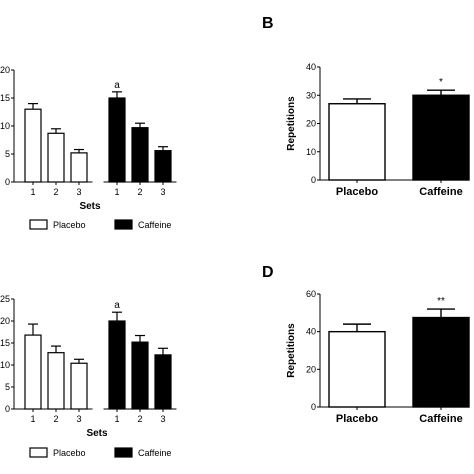 This screenshot has width=474, height=474. What do you see at coordinates (5, 299) in the screenshot?
I see `y-tick-label: 25` at bounding box center [5, 299].